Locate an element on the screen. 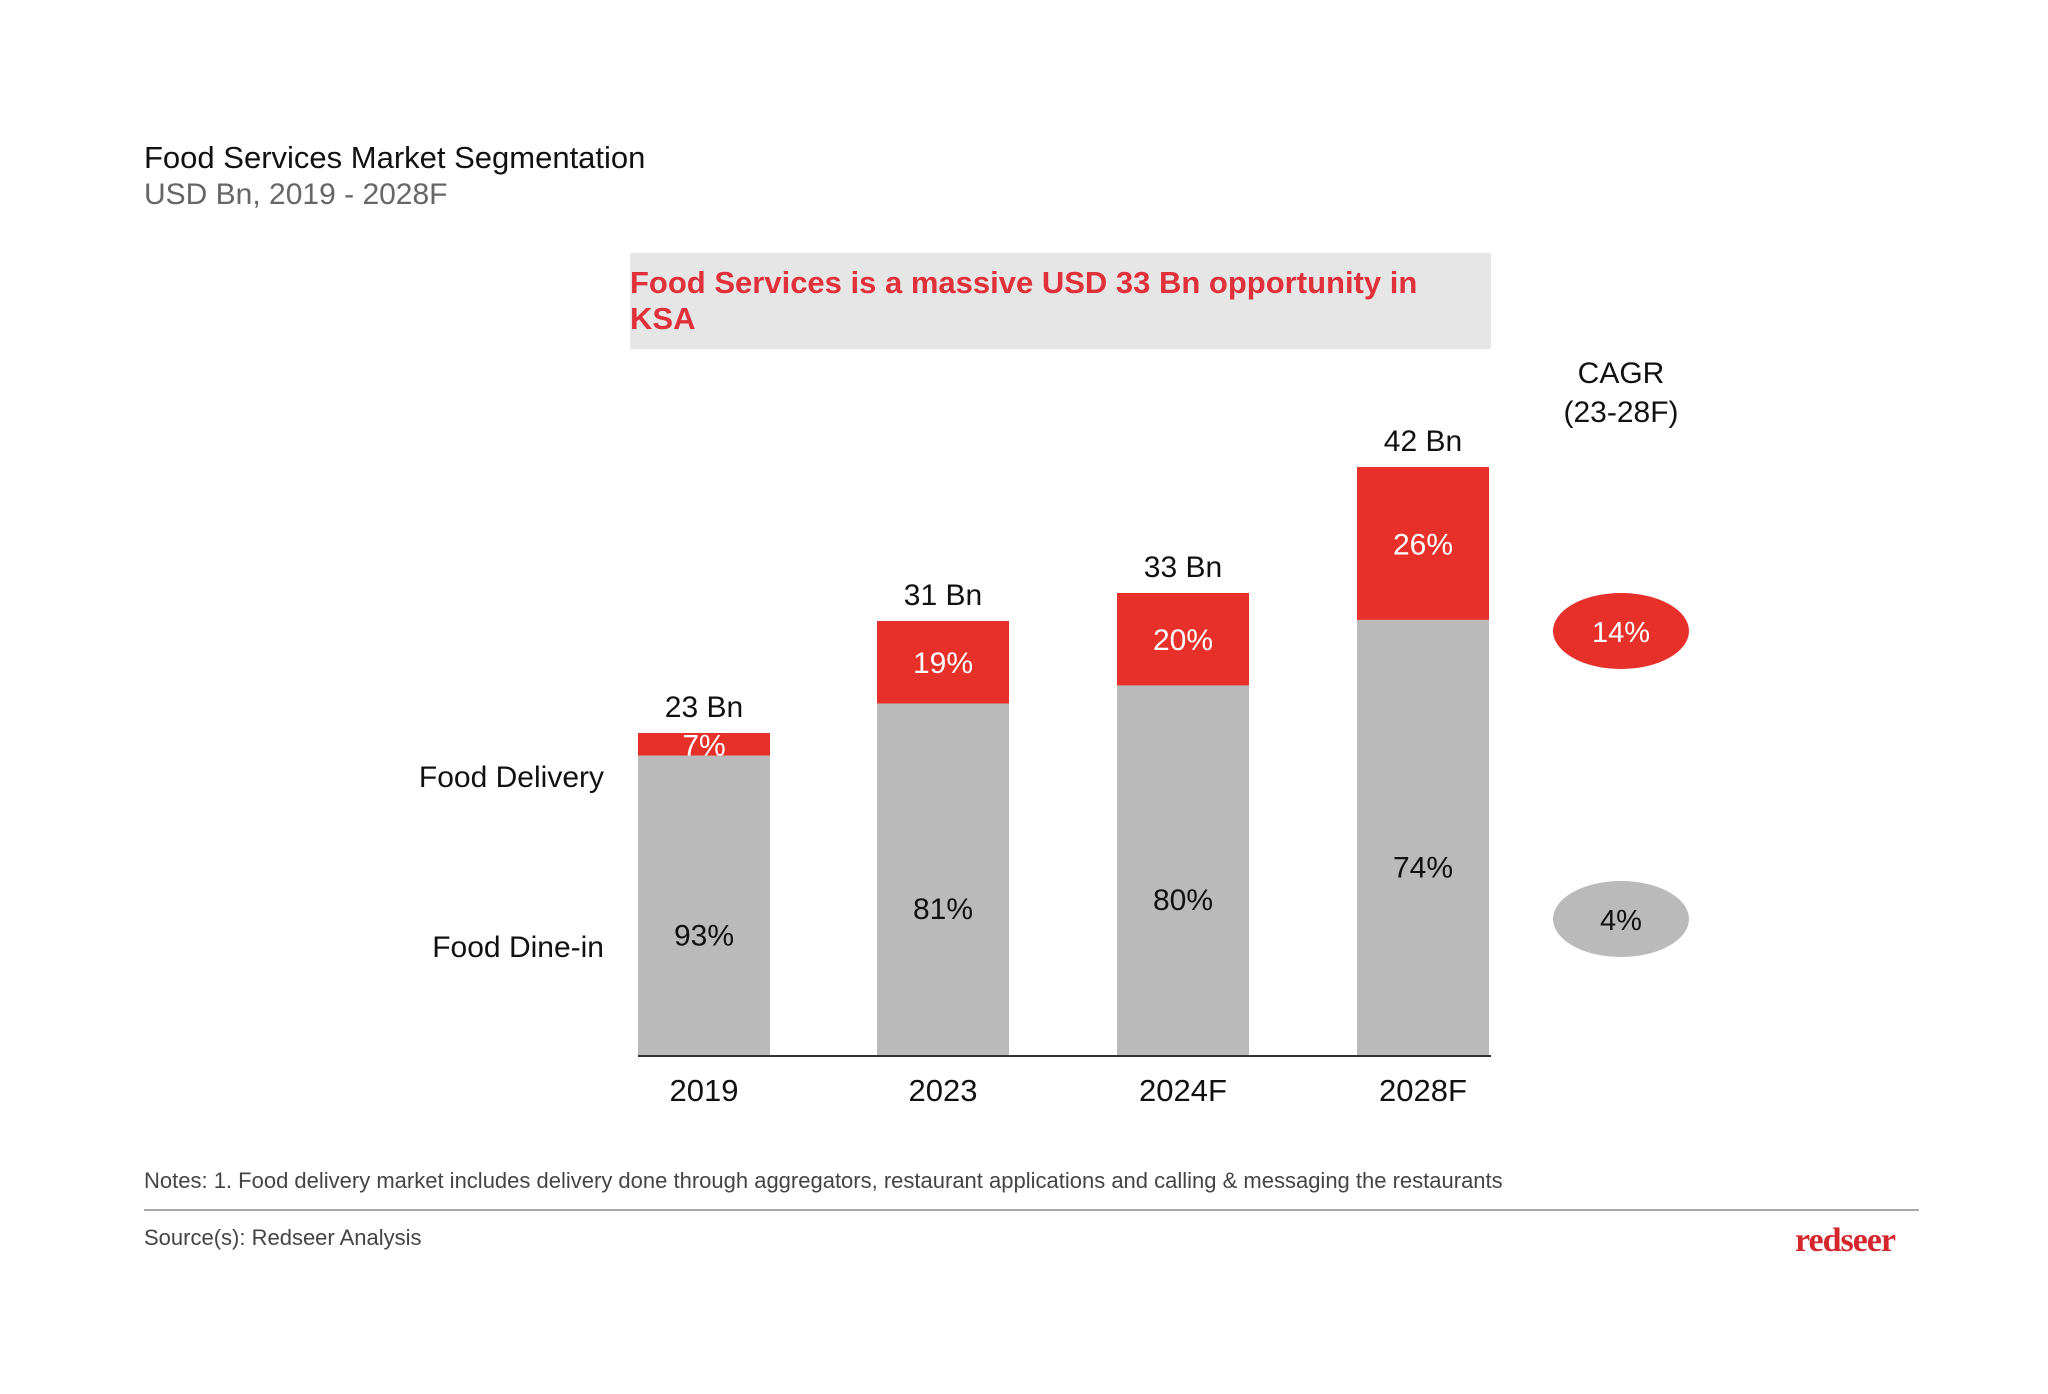  total-label: 31 Bn is located at coordinates (943, 595).